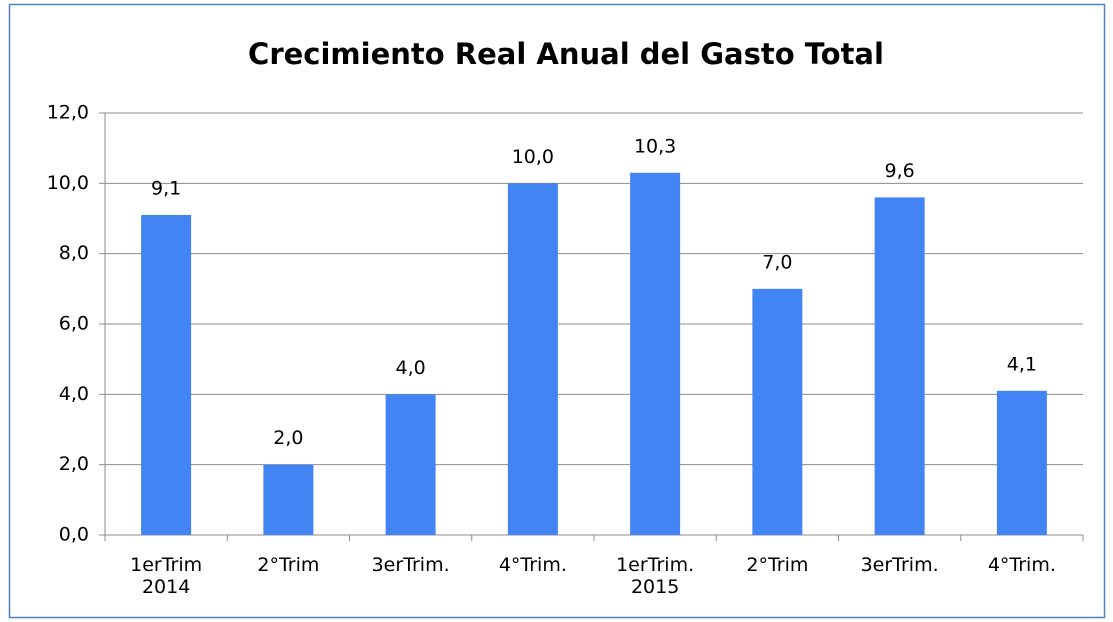 The width and height of the screenshot is (1113, 622). What do you see at coordinates (74, 535) in the screenshot?
I see `y-tick-label: 0,0` at bounding box center [74, 535].